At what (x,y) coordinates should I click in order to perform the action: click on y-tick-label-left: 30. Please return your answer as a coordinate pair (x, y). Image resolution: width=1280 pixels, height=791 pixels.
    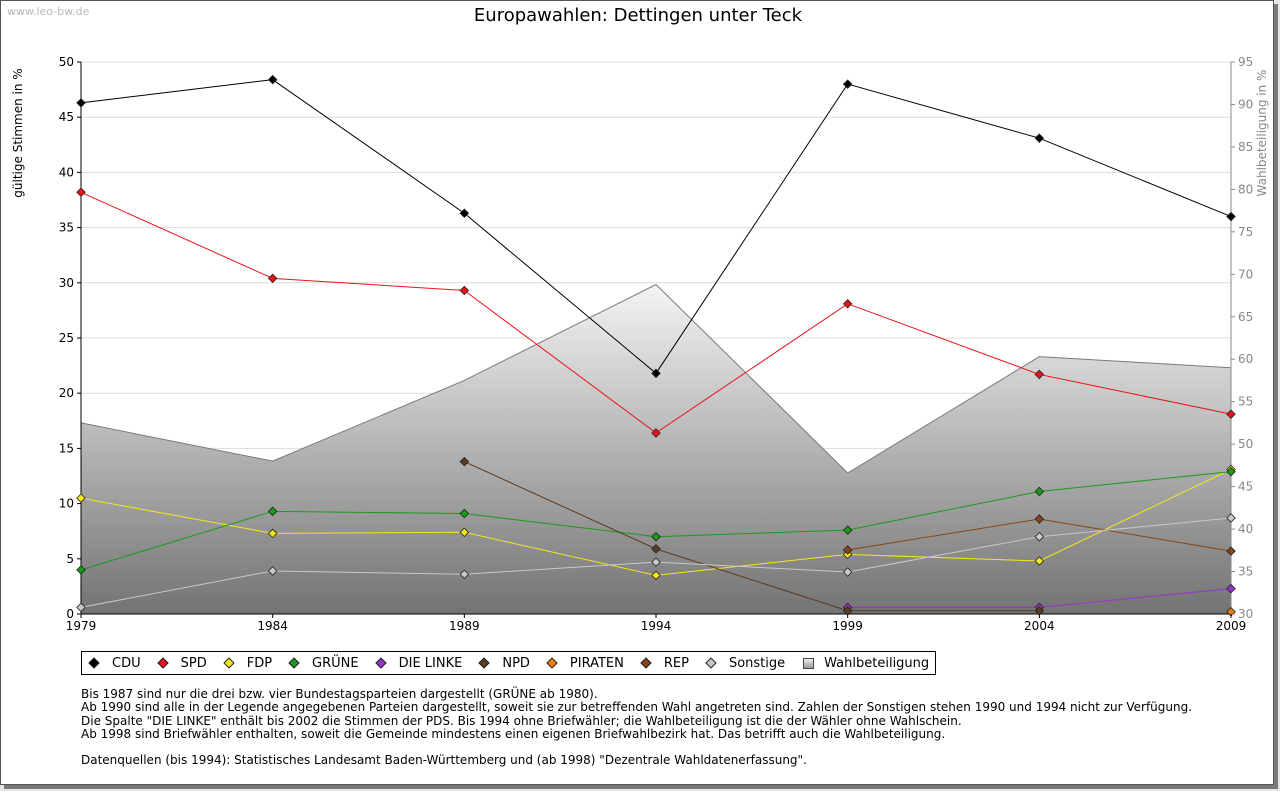
    Looking at the image, I should click on (66, 283).